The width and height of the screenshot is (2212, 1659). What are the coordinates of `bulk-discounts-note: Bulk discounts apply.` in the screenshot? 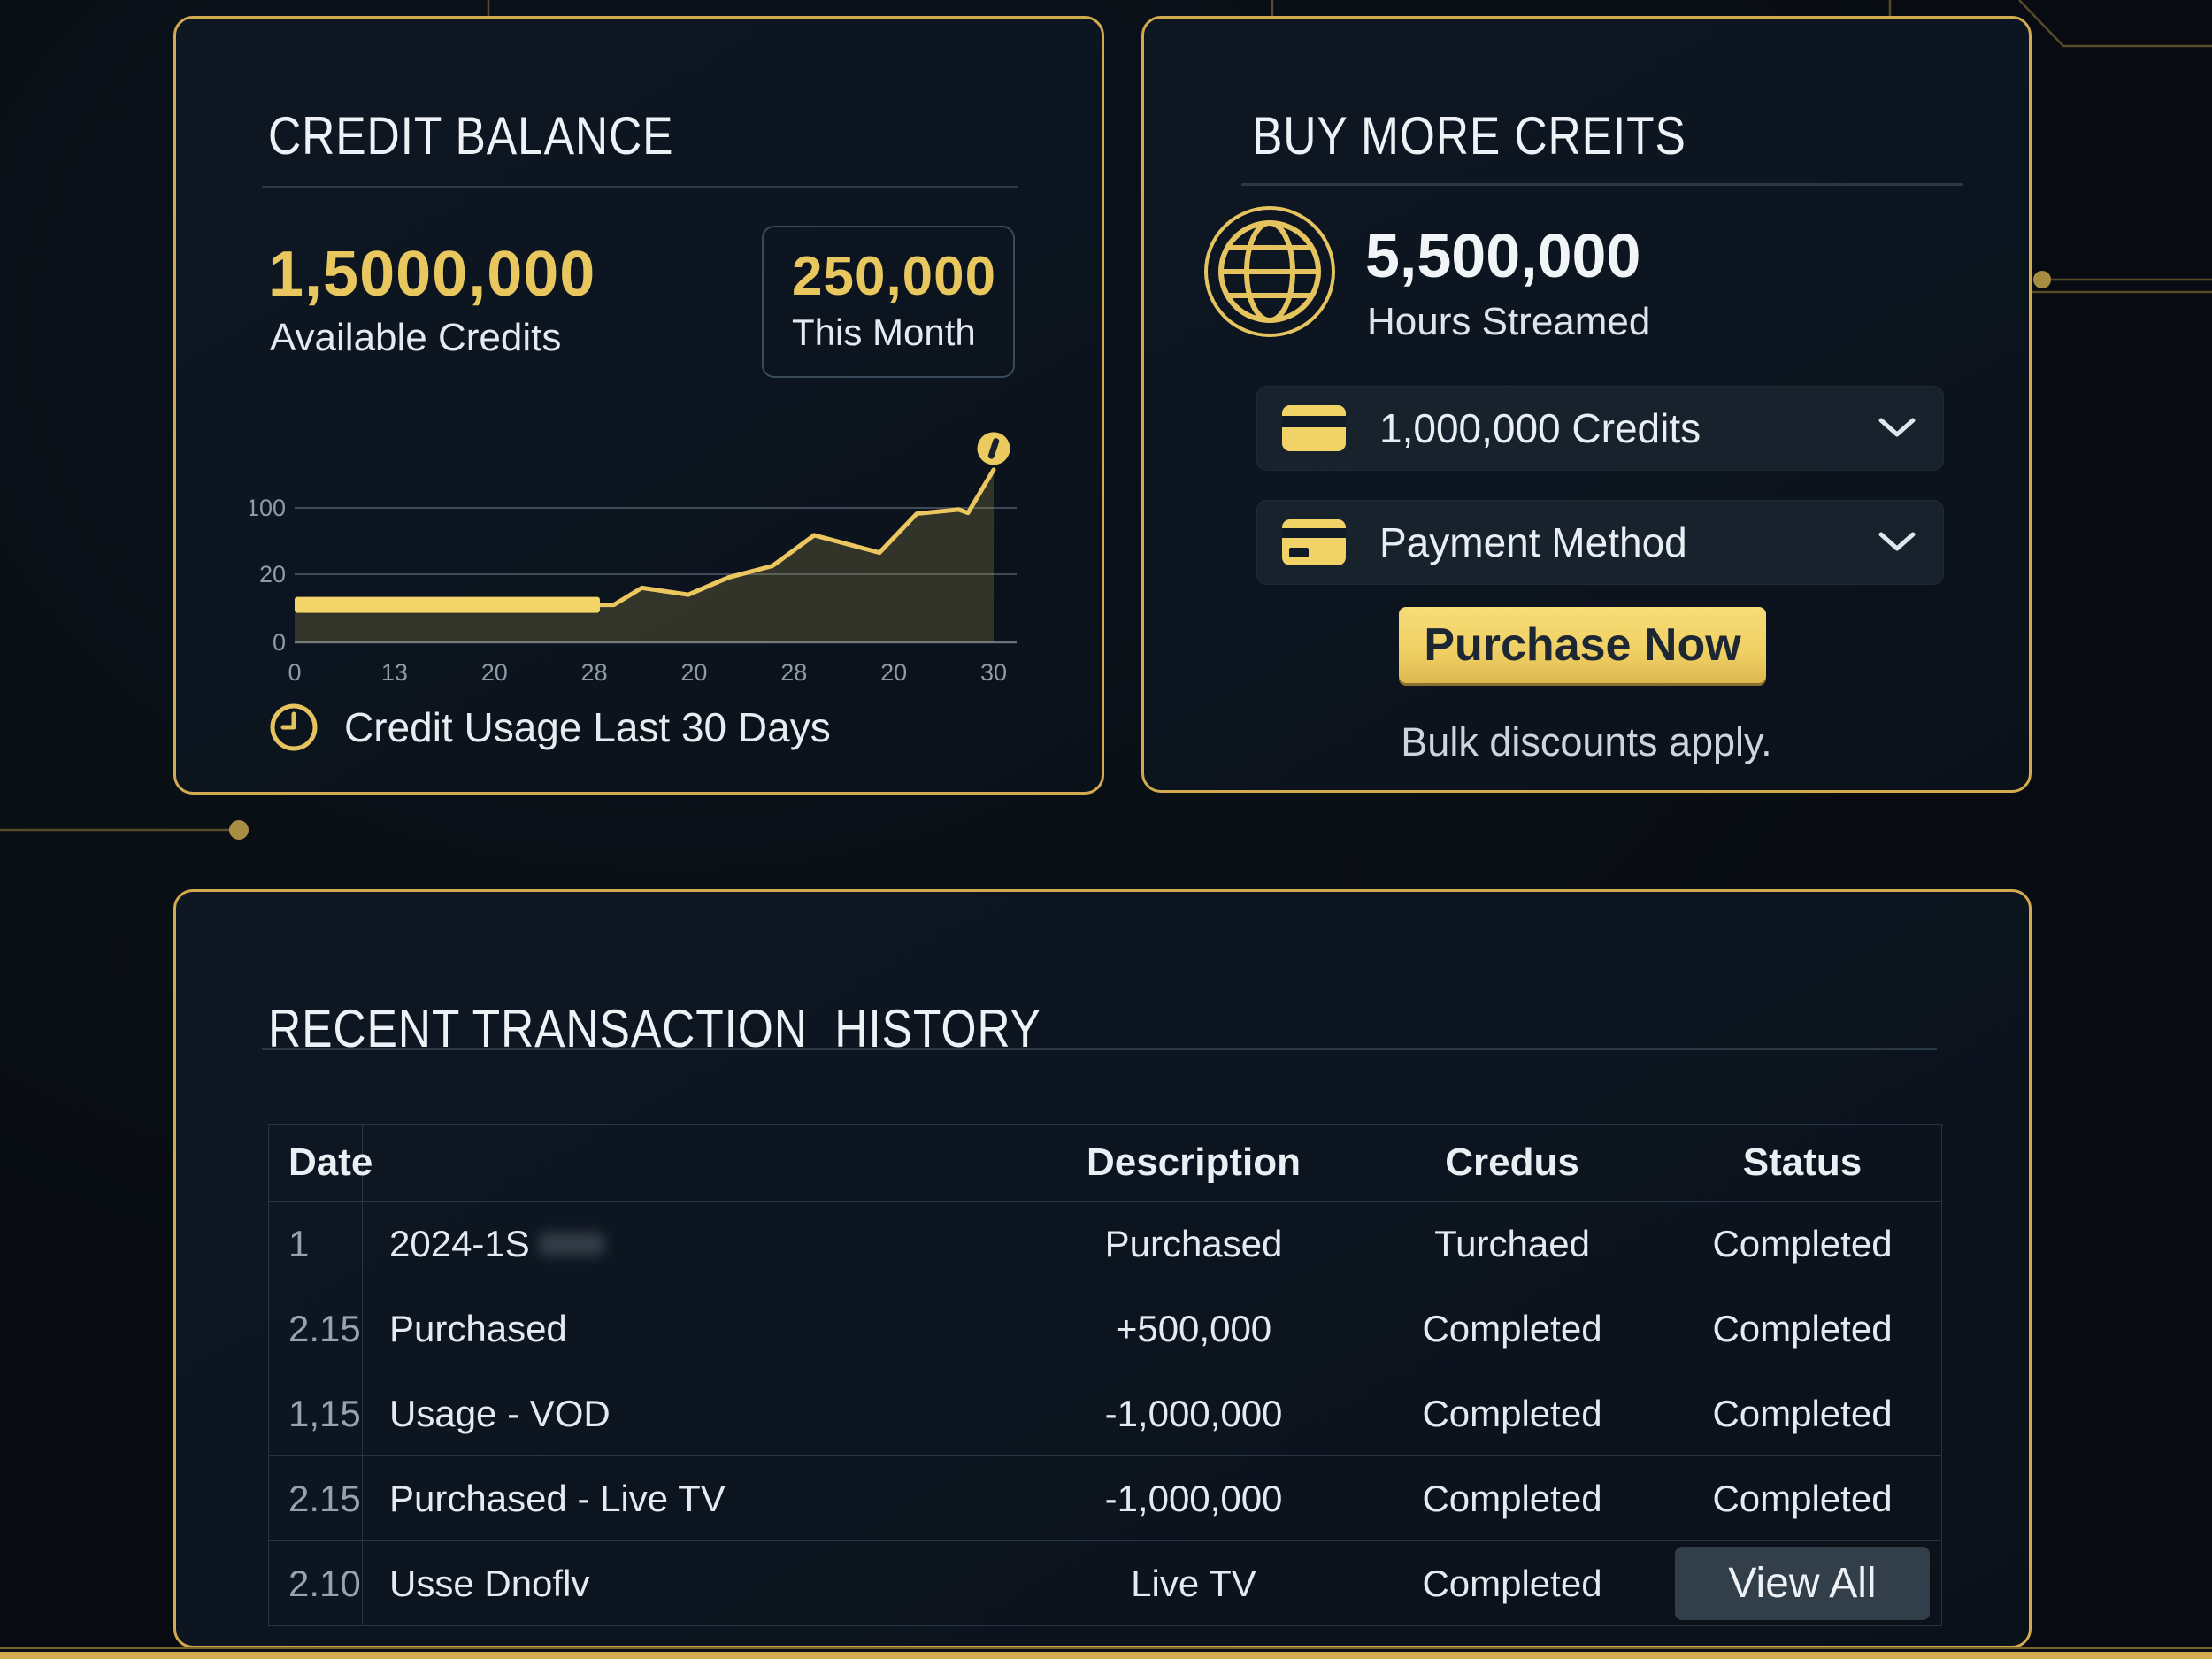 It's located at (1587, 742).